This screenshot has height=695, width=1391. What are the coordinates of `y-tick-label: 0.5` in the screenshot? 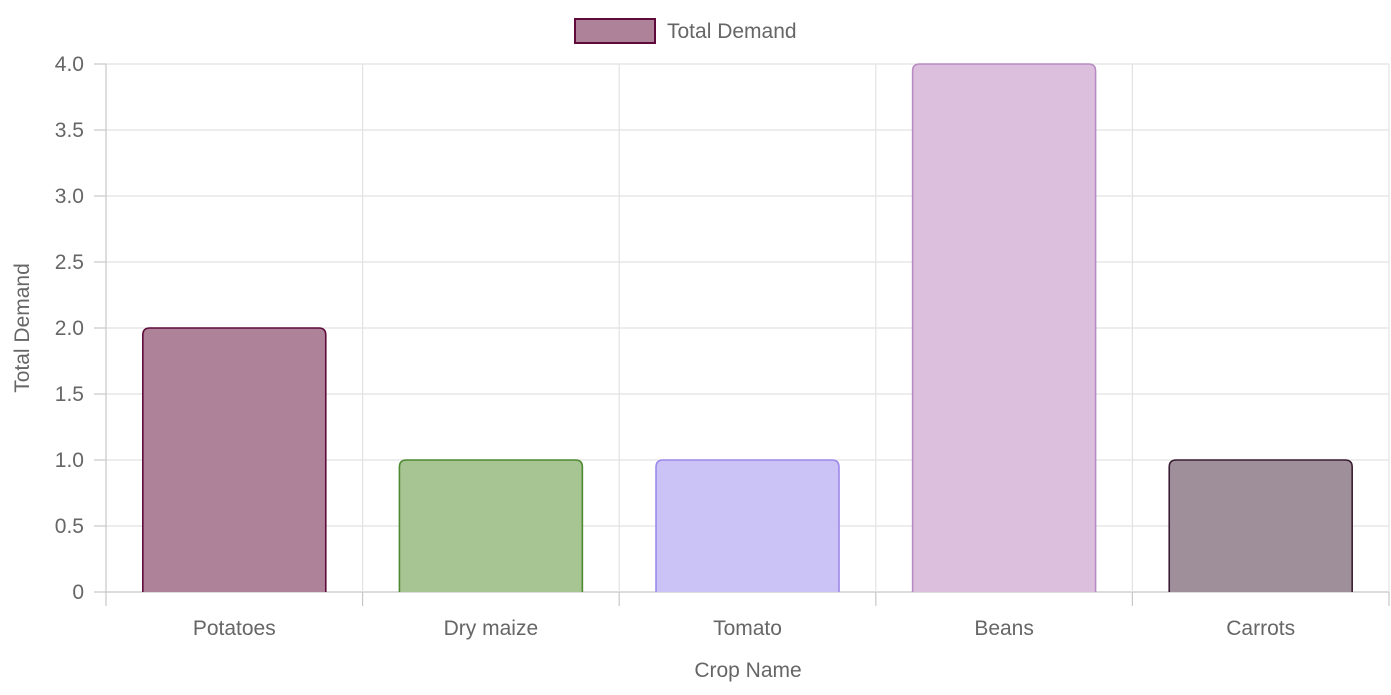 It's located at (69, 526).